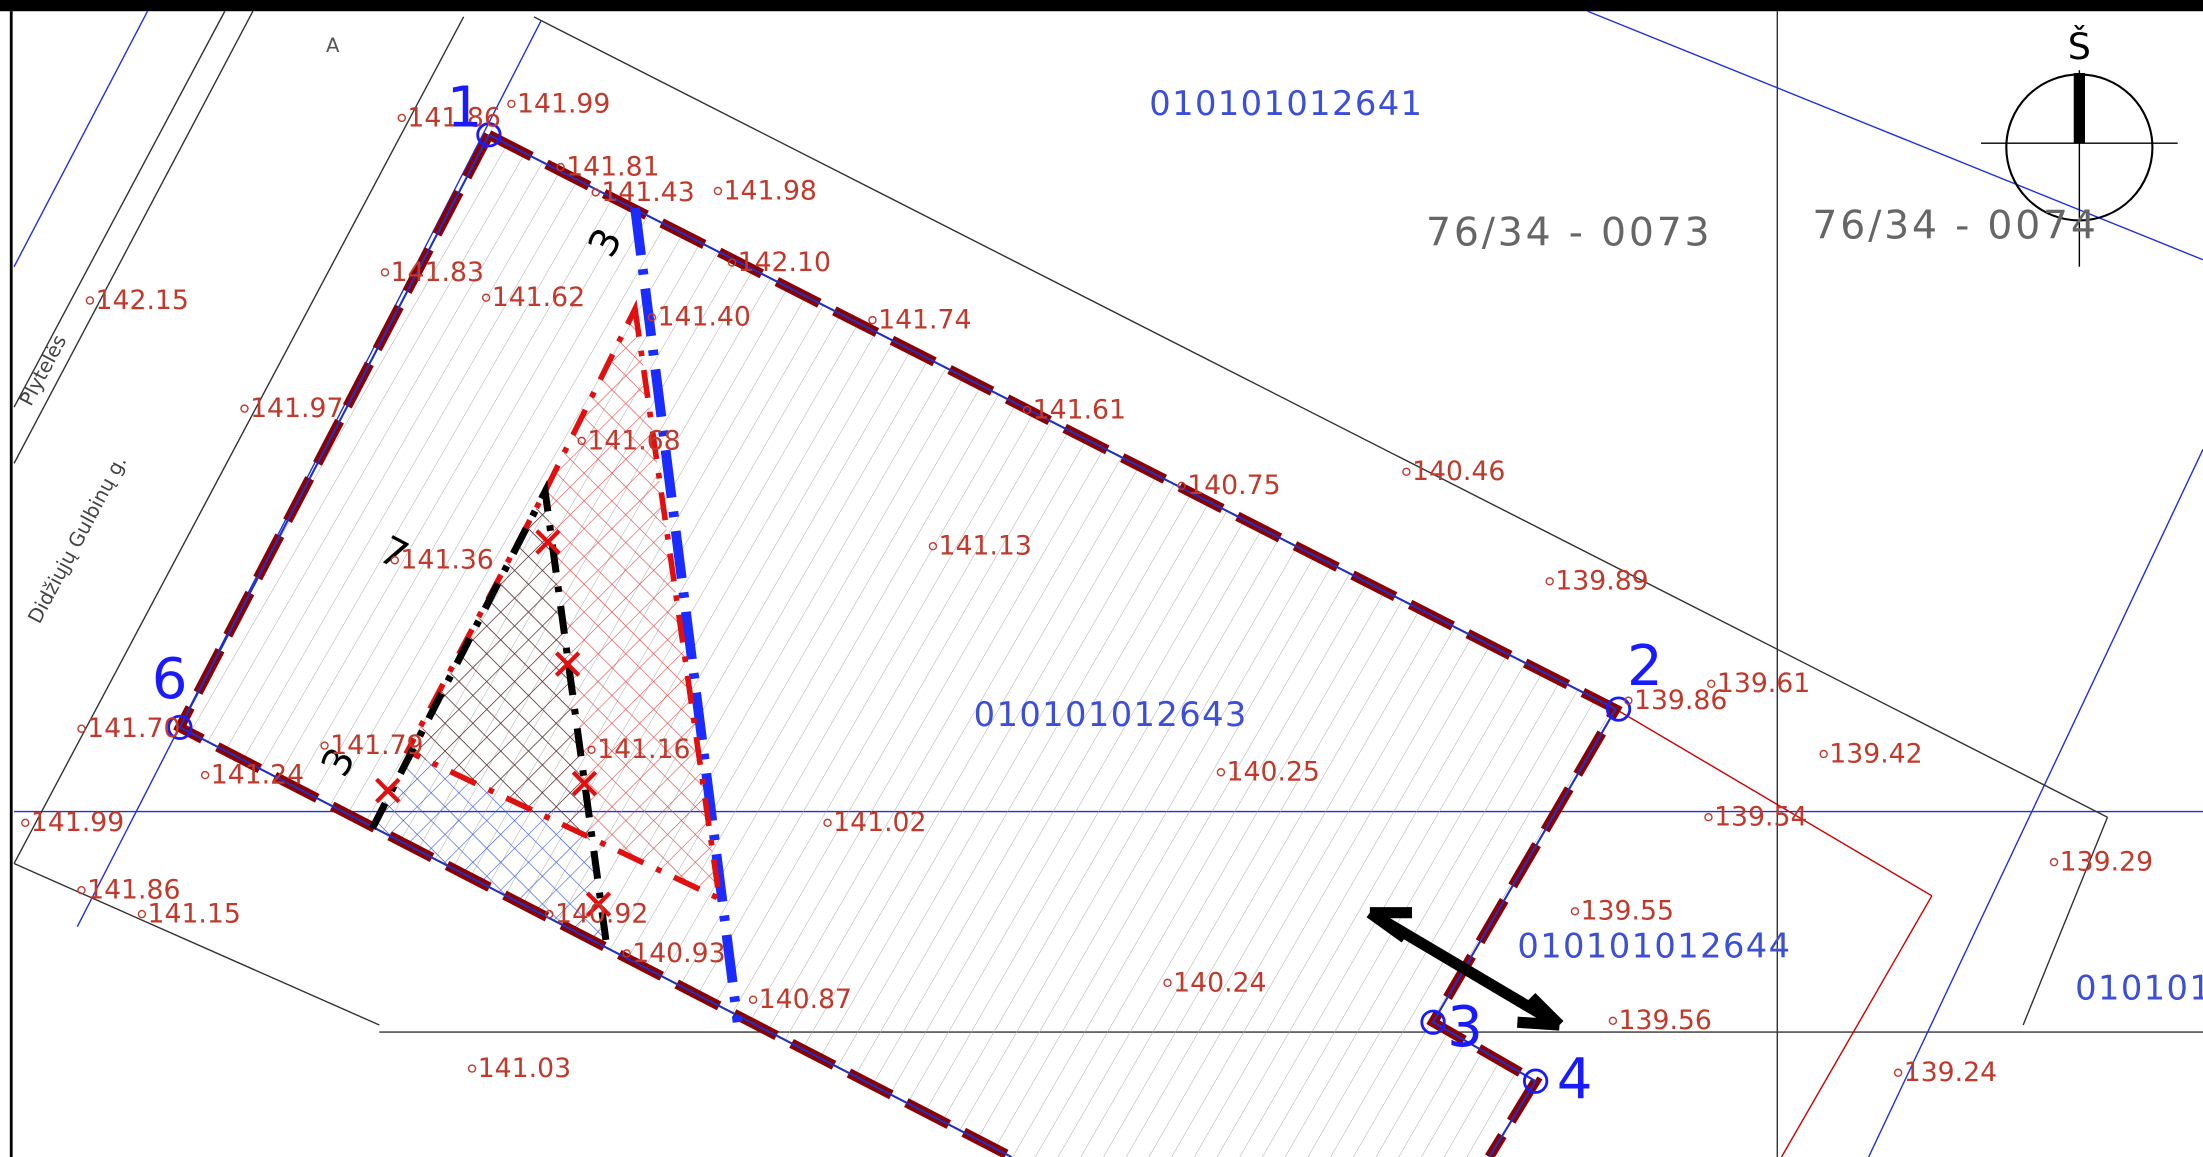 Image resolution: width=2203 pixels, height=1157 pixels. What do you see at coordinates (633, 440) in the screenshot?
I see `elevation-label: 141.68` at bounding box center [633, 440].